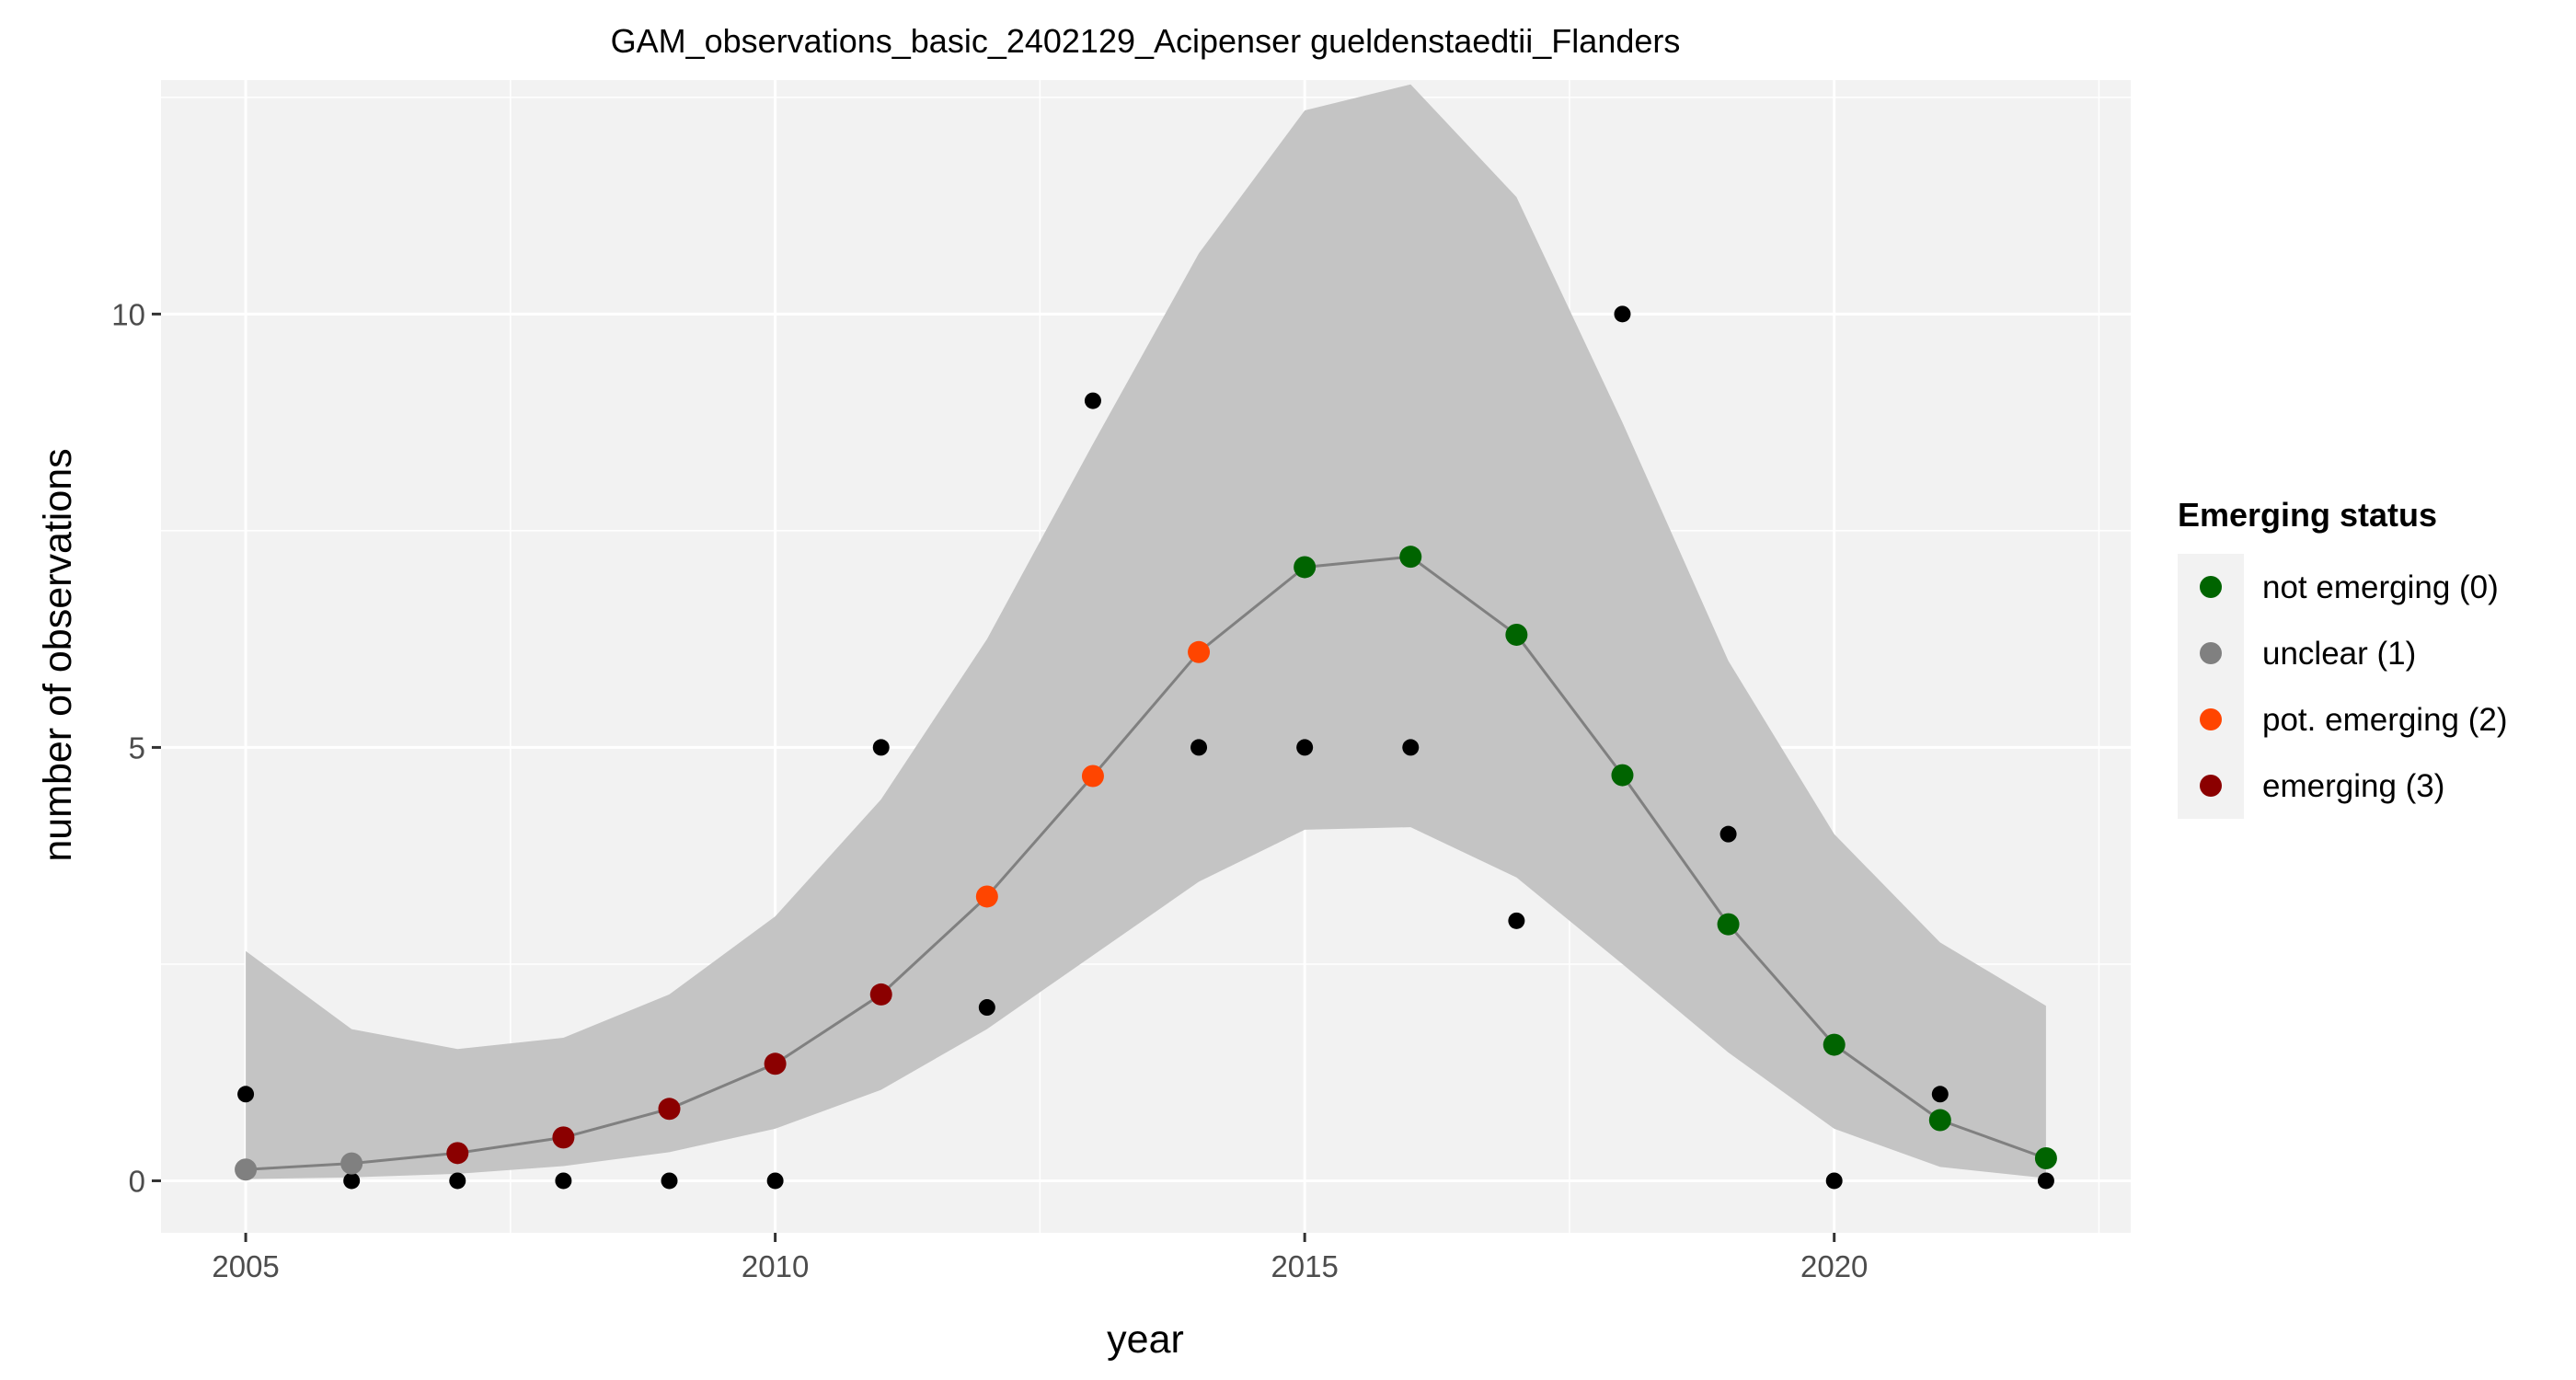 Image resolution: width=2576 pixels, height=1380 pixels. What do you see at coordinates (2339, 654) in the screenshot?
I see `legend-label: unclear (1)` at bounding box center [2339, 654].